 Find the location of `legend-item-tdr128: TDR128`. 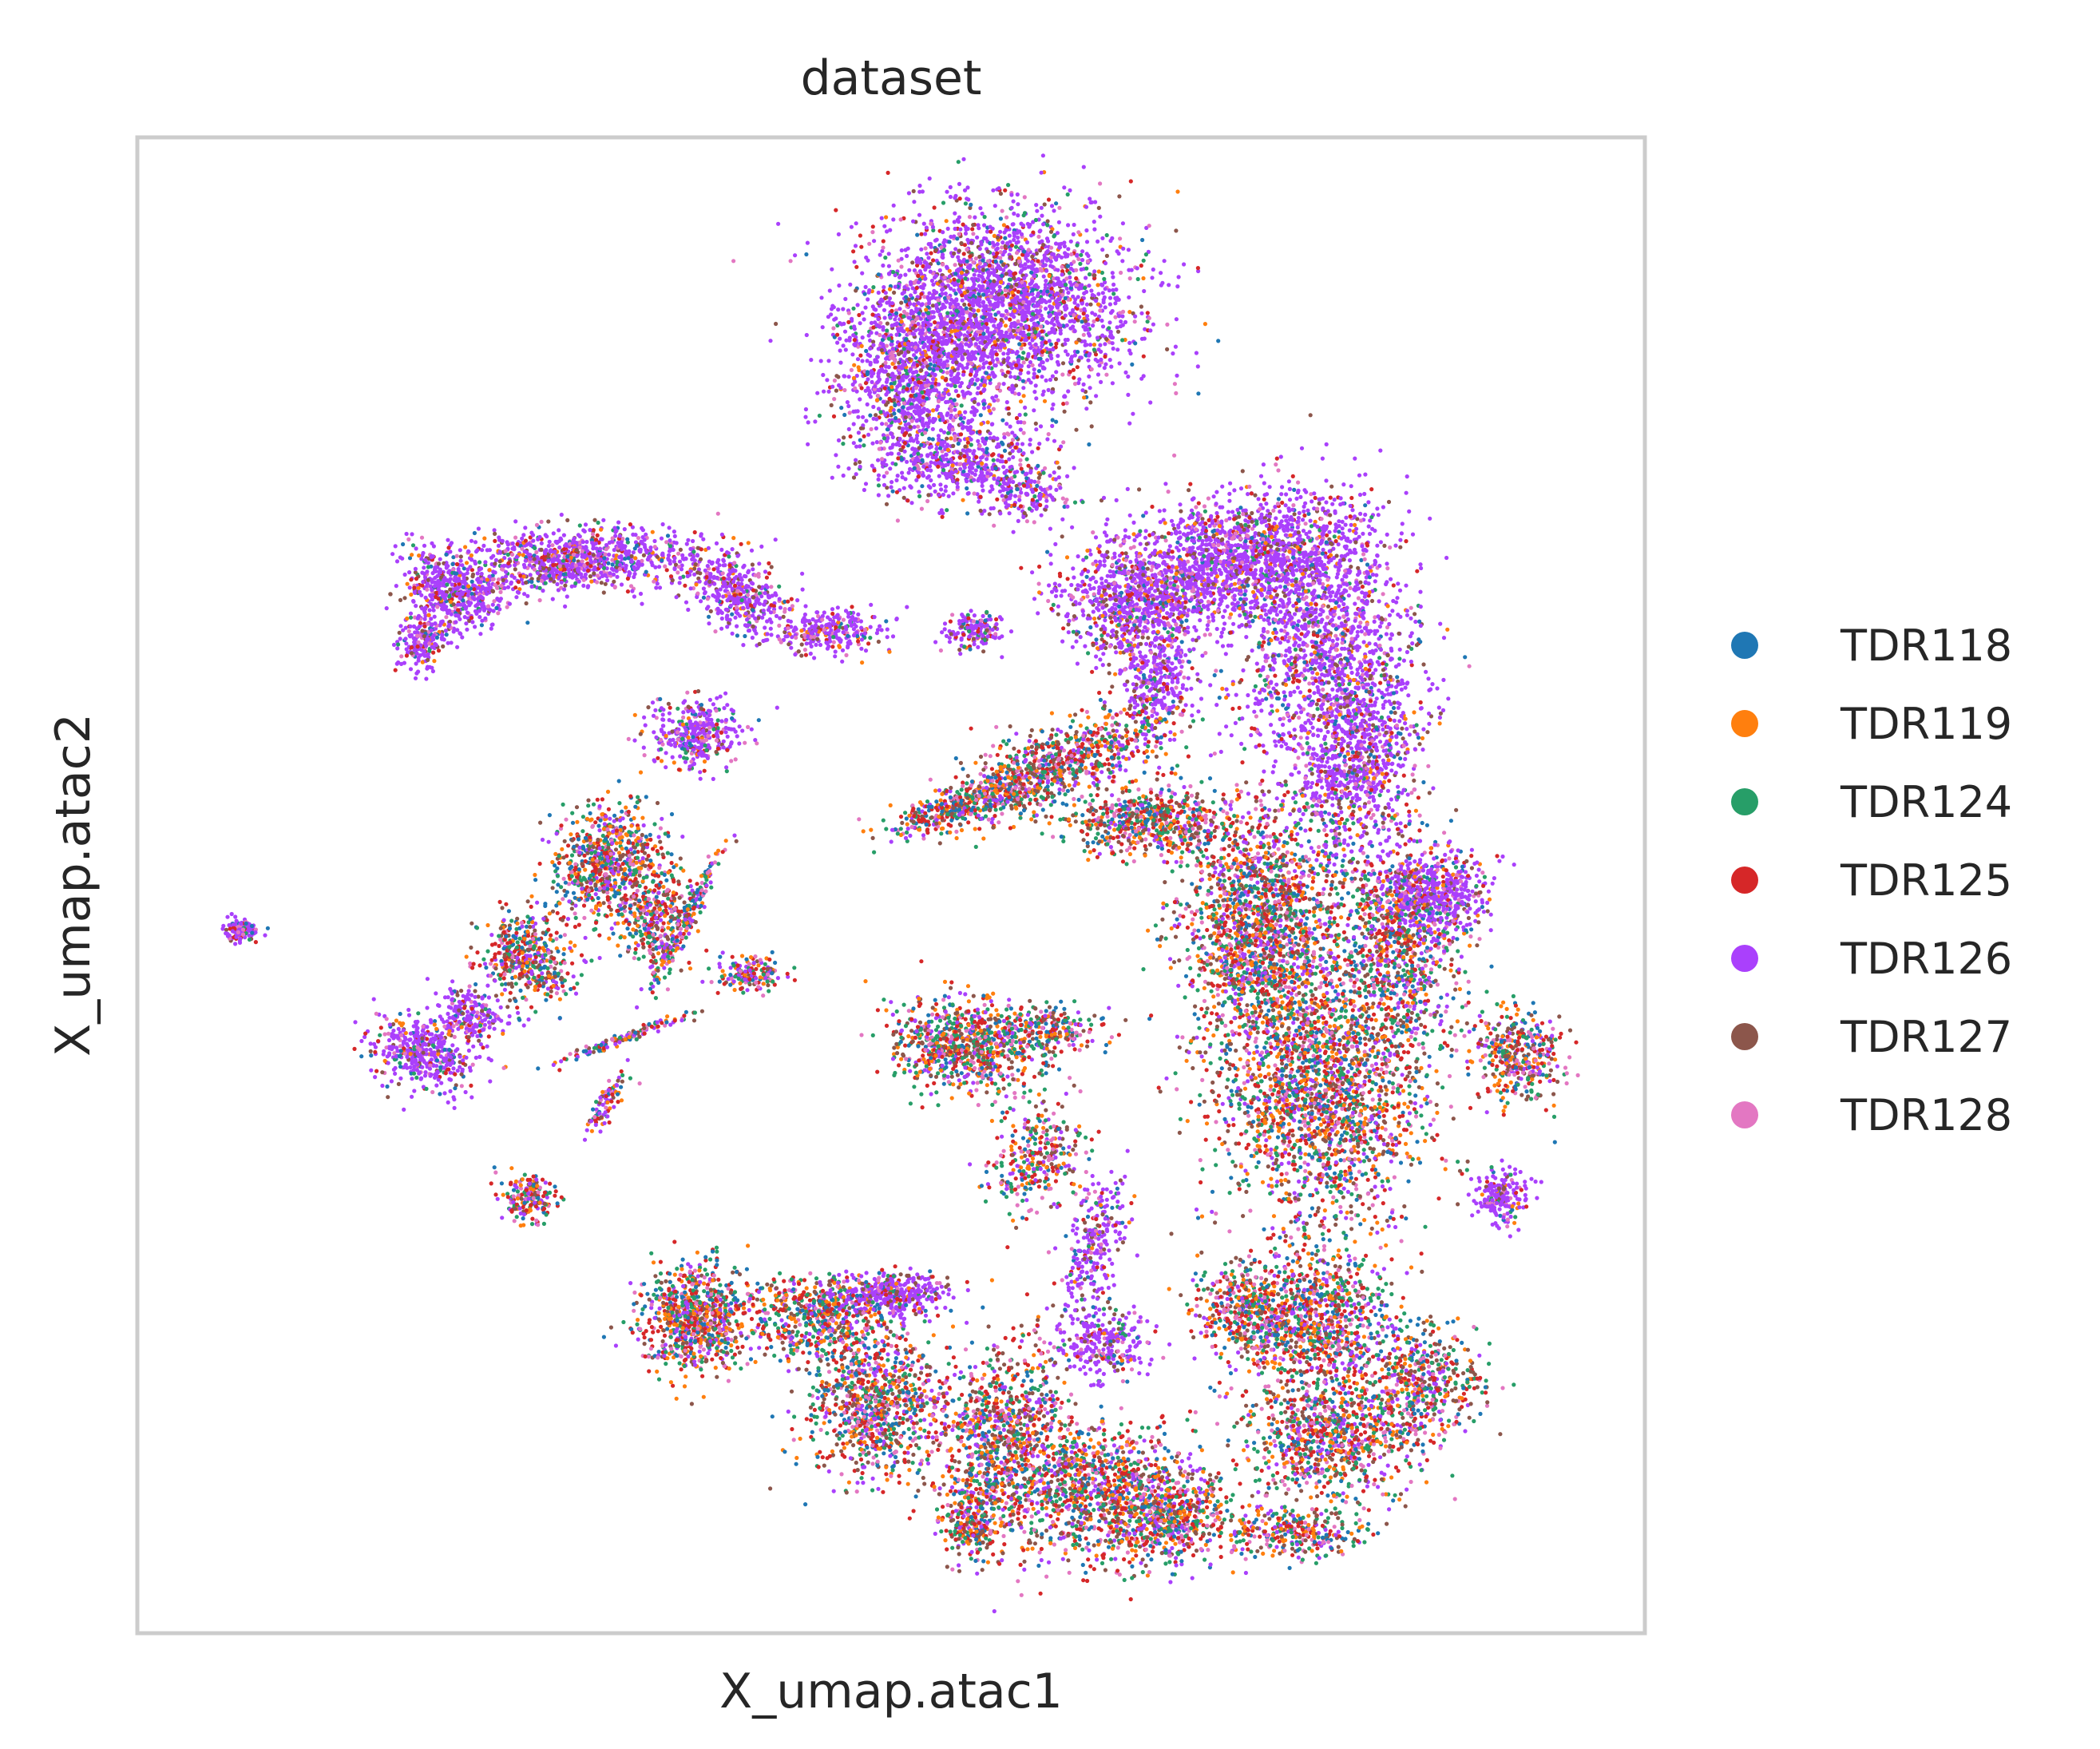

legend-item-tdr128: TDR128 is located at coordinates (1872, 1115).